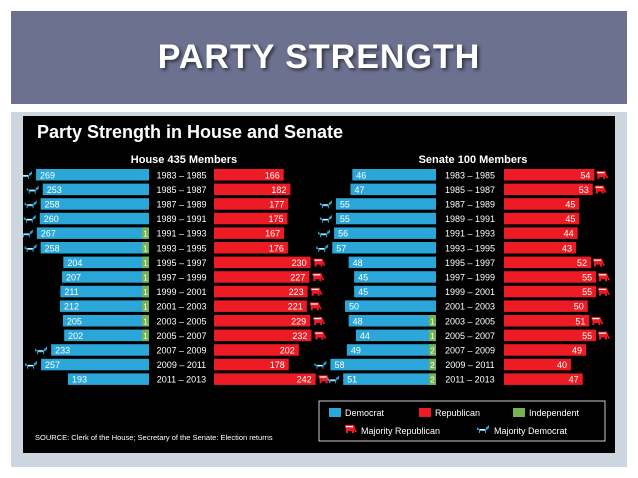 This screenshot has width=638, height=478. Describe the element at coordinates (587, 292) in the screenshot. I see `senate-republican-label-1999-2001: 55` at that location.